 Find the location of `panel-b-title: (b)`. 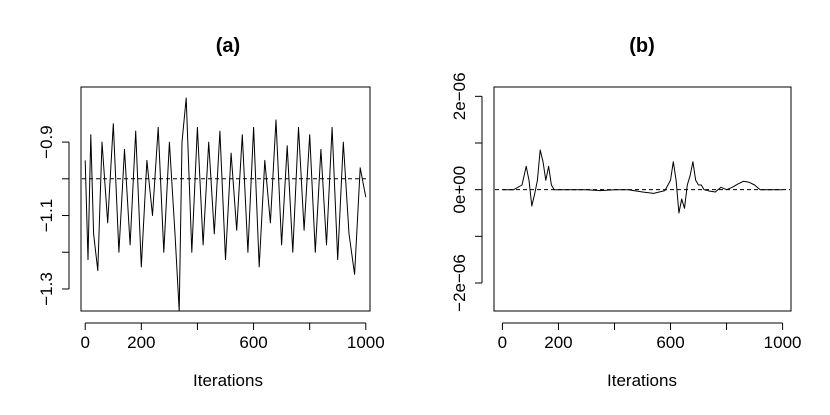

panel-b-title: (b) is located at coordinates (642, 46).